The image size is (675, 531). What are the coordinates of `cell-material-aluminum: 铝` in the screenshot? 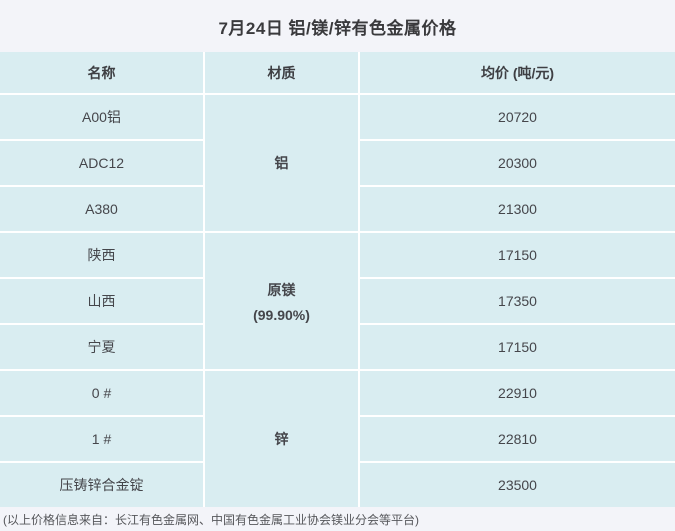 It's located at (280, 162).